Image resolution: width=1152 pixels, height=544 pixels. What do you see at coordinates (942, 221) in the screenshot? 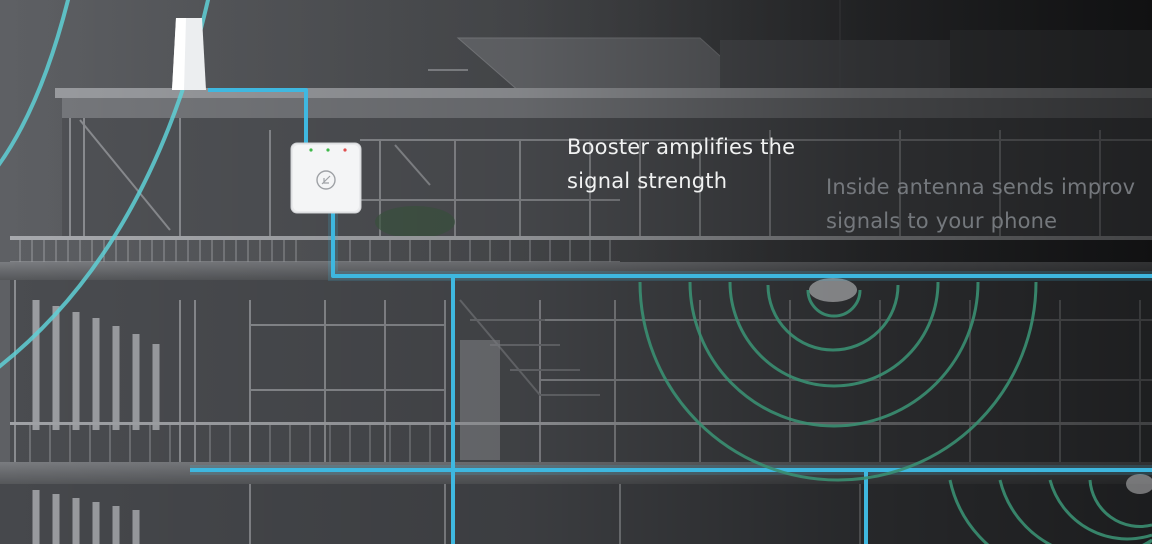
I see `inside-antenna-caption-line-2: signals to your phone` at bounding box center [942, 221].